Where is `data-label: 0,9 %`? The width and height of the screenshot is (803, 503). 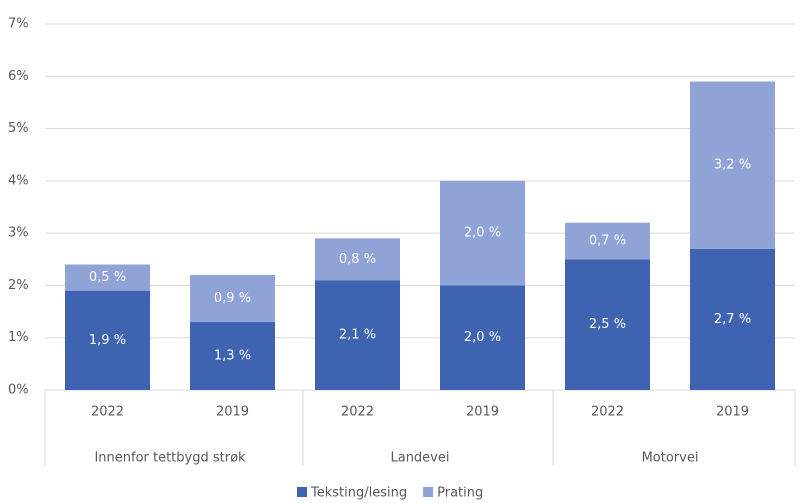
data-label: 0,9 % is located at coordinates (232, 298).